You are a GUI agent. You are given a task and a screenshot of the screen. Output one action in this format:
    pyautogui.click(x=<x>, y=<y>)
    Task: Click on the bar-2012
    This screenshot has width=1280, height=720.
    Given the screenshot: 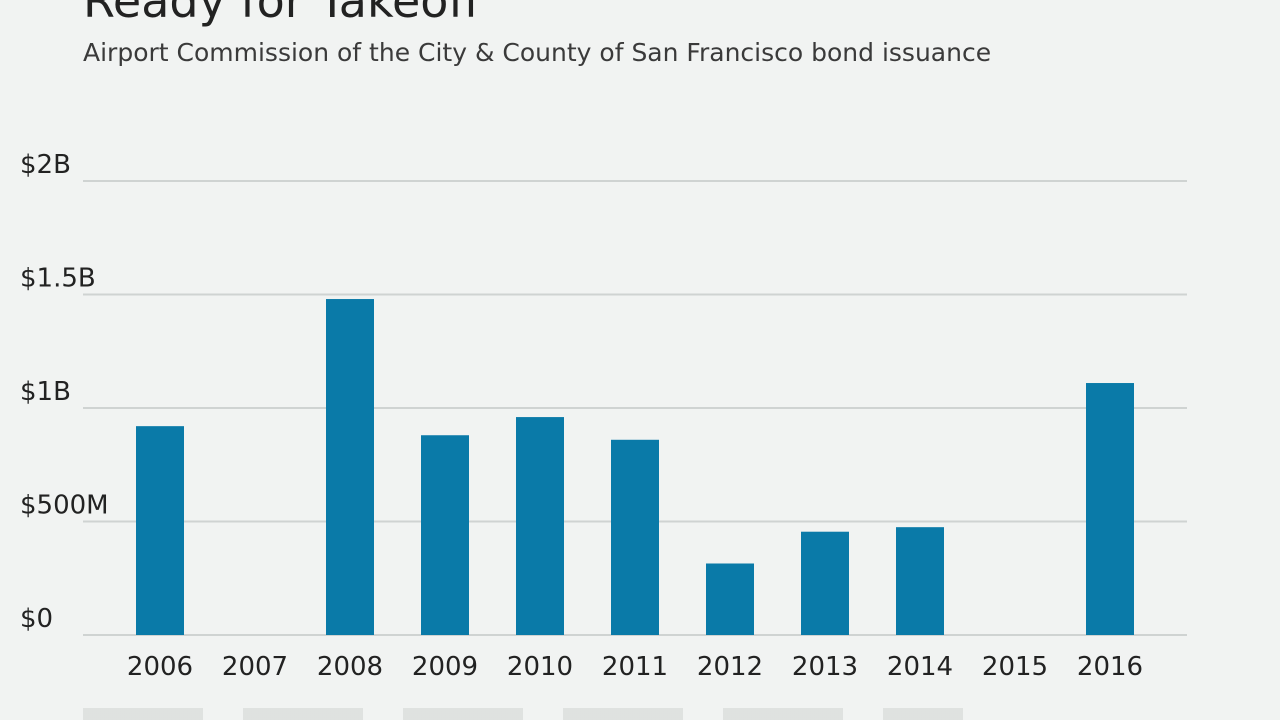 What is the action you would take?
    pyautogui.click(x=730, y=599)
    